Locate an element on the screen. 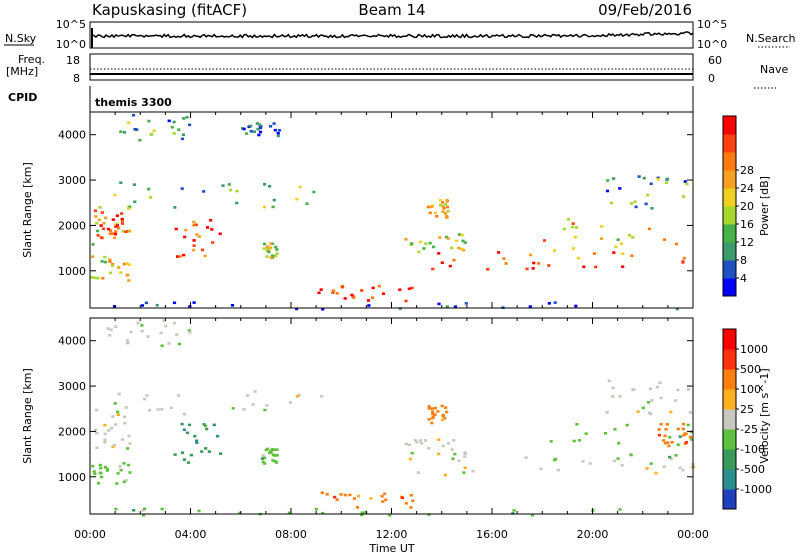 This screenshot has height=554, width=800. x-tick-label: 04:00 is located at coordinates (191, 534).